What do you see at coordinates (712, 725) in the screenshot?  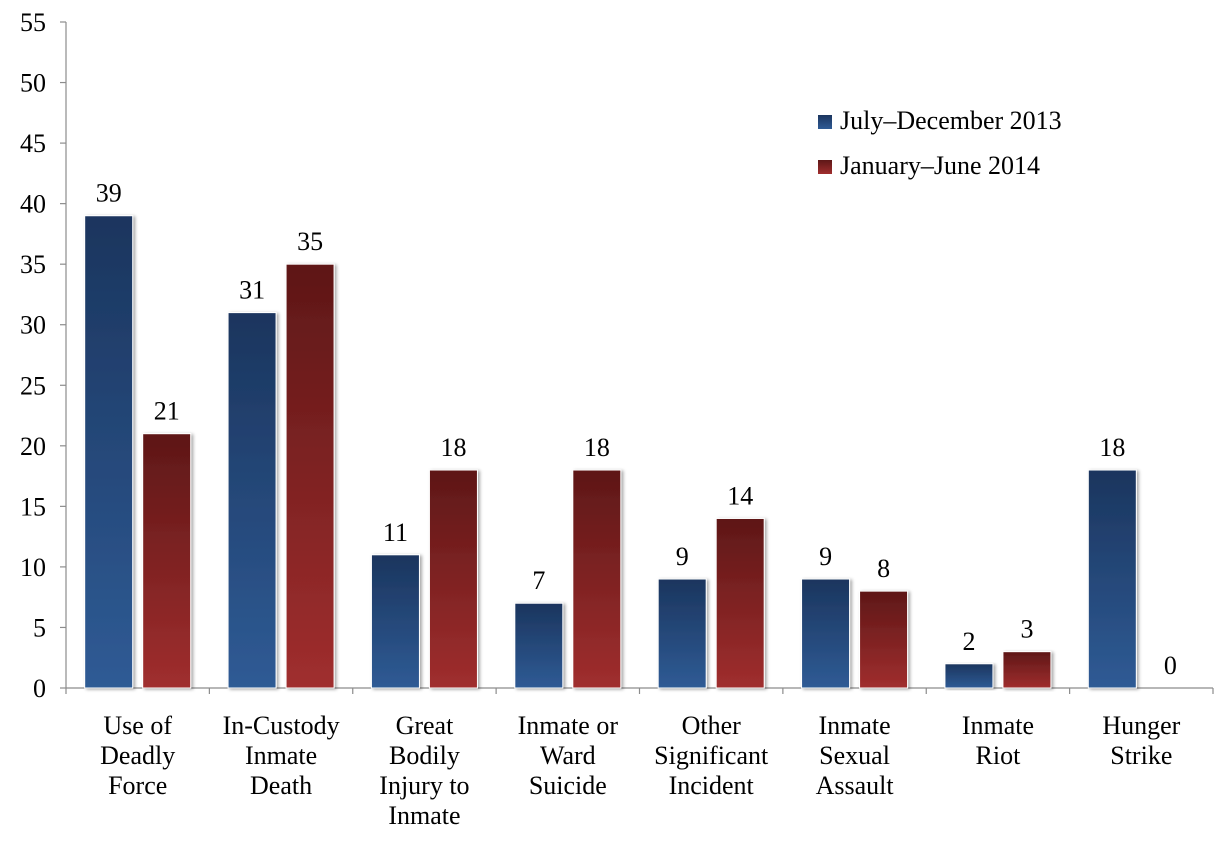 I see `x-category-label-line: Other` at bounding box center [712, 725].